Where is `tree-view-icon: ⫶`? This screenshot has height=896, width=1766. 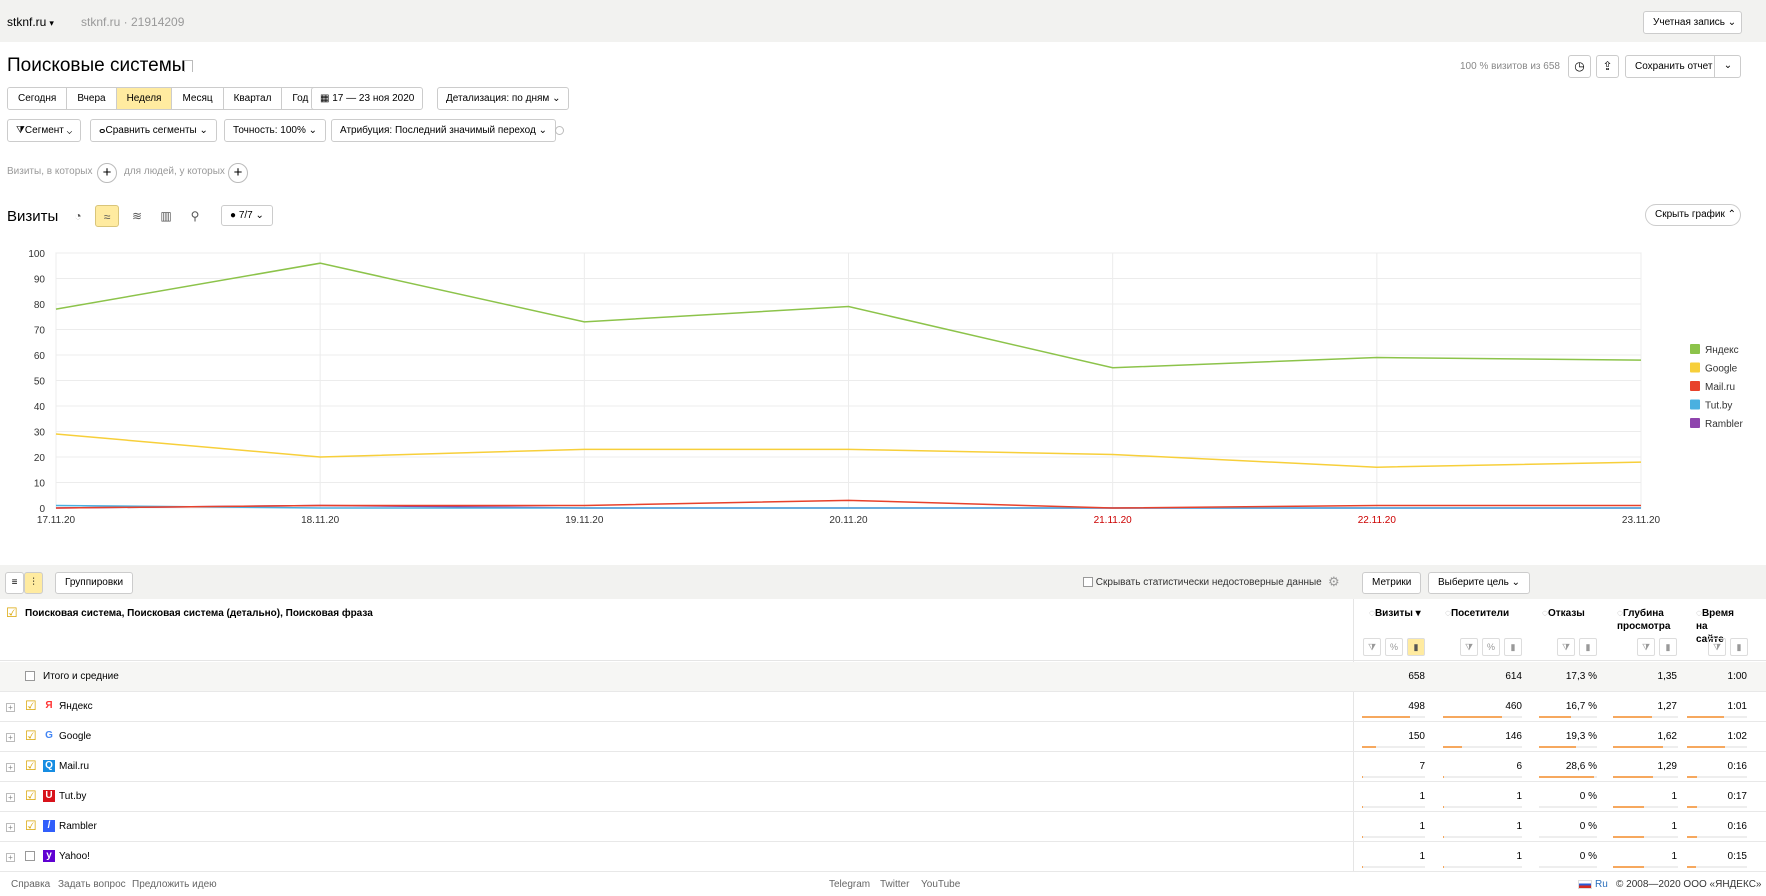 tree-view-icon: ⫶ is located at coordinates (33, 583).